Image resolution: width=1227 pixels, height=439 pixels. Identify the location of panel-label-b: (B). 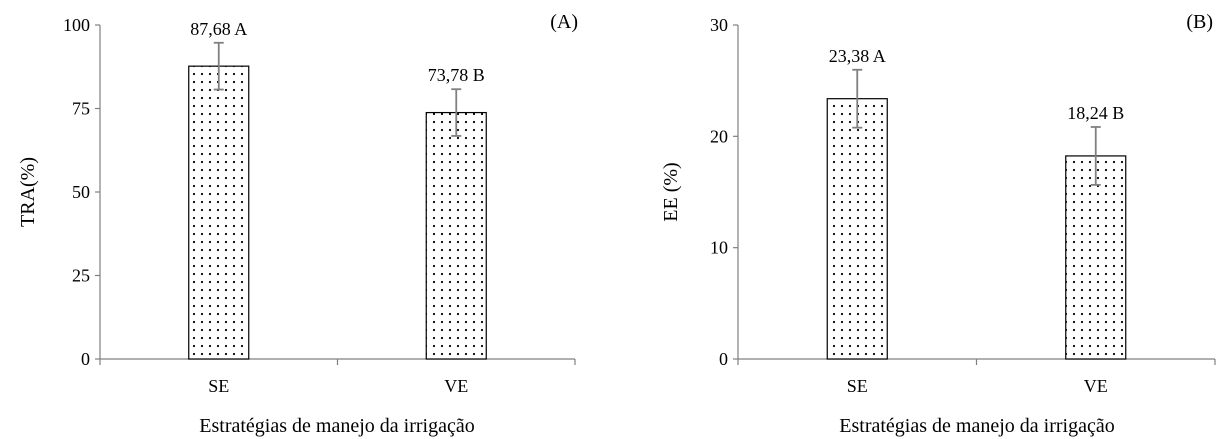
(1199, 22).